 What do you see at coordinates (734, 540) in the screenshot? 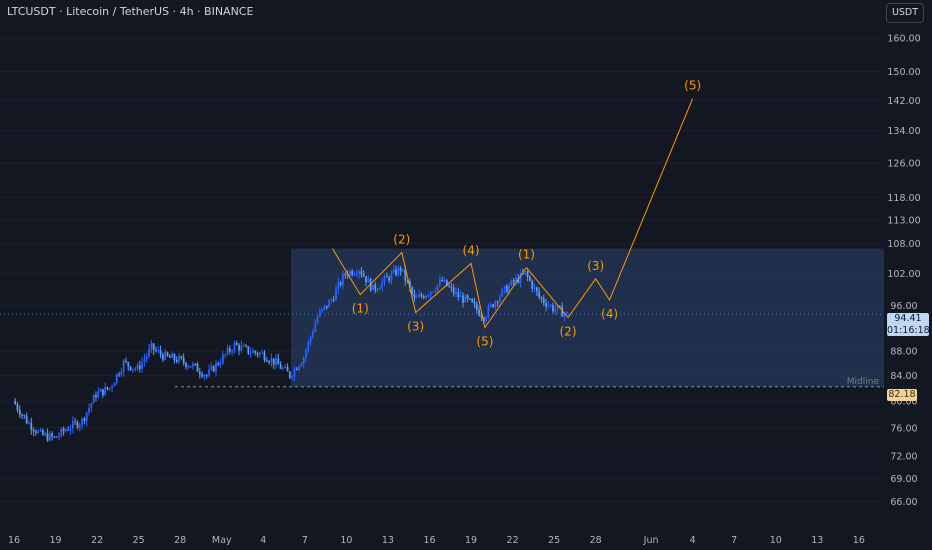
I see `time-tick-label: 7` at bounding box center [734, 540].